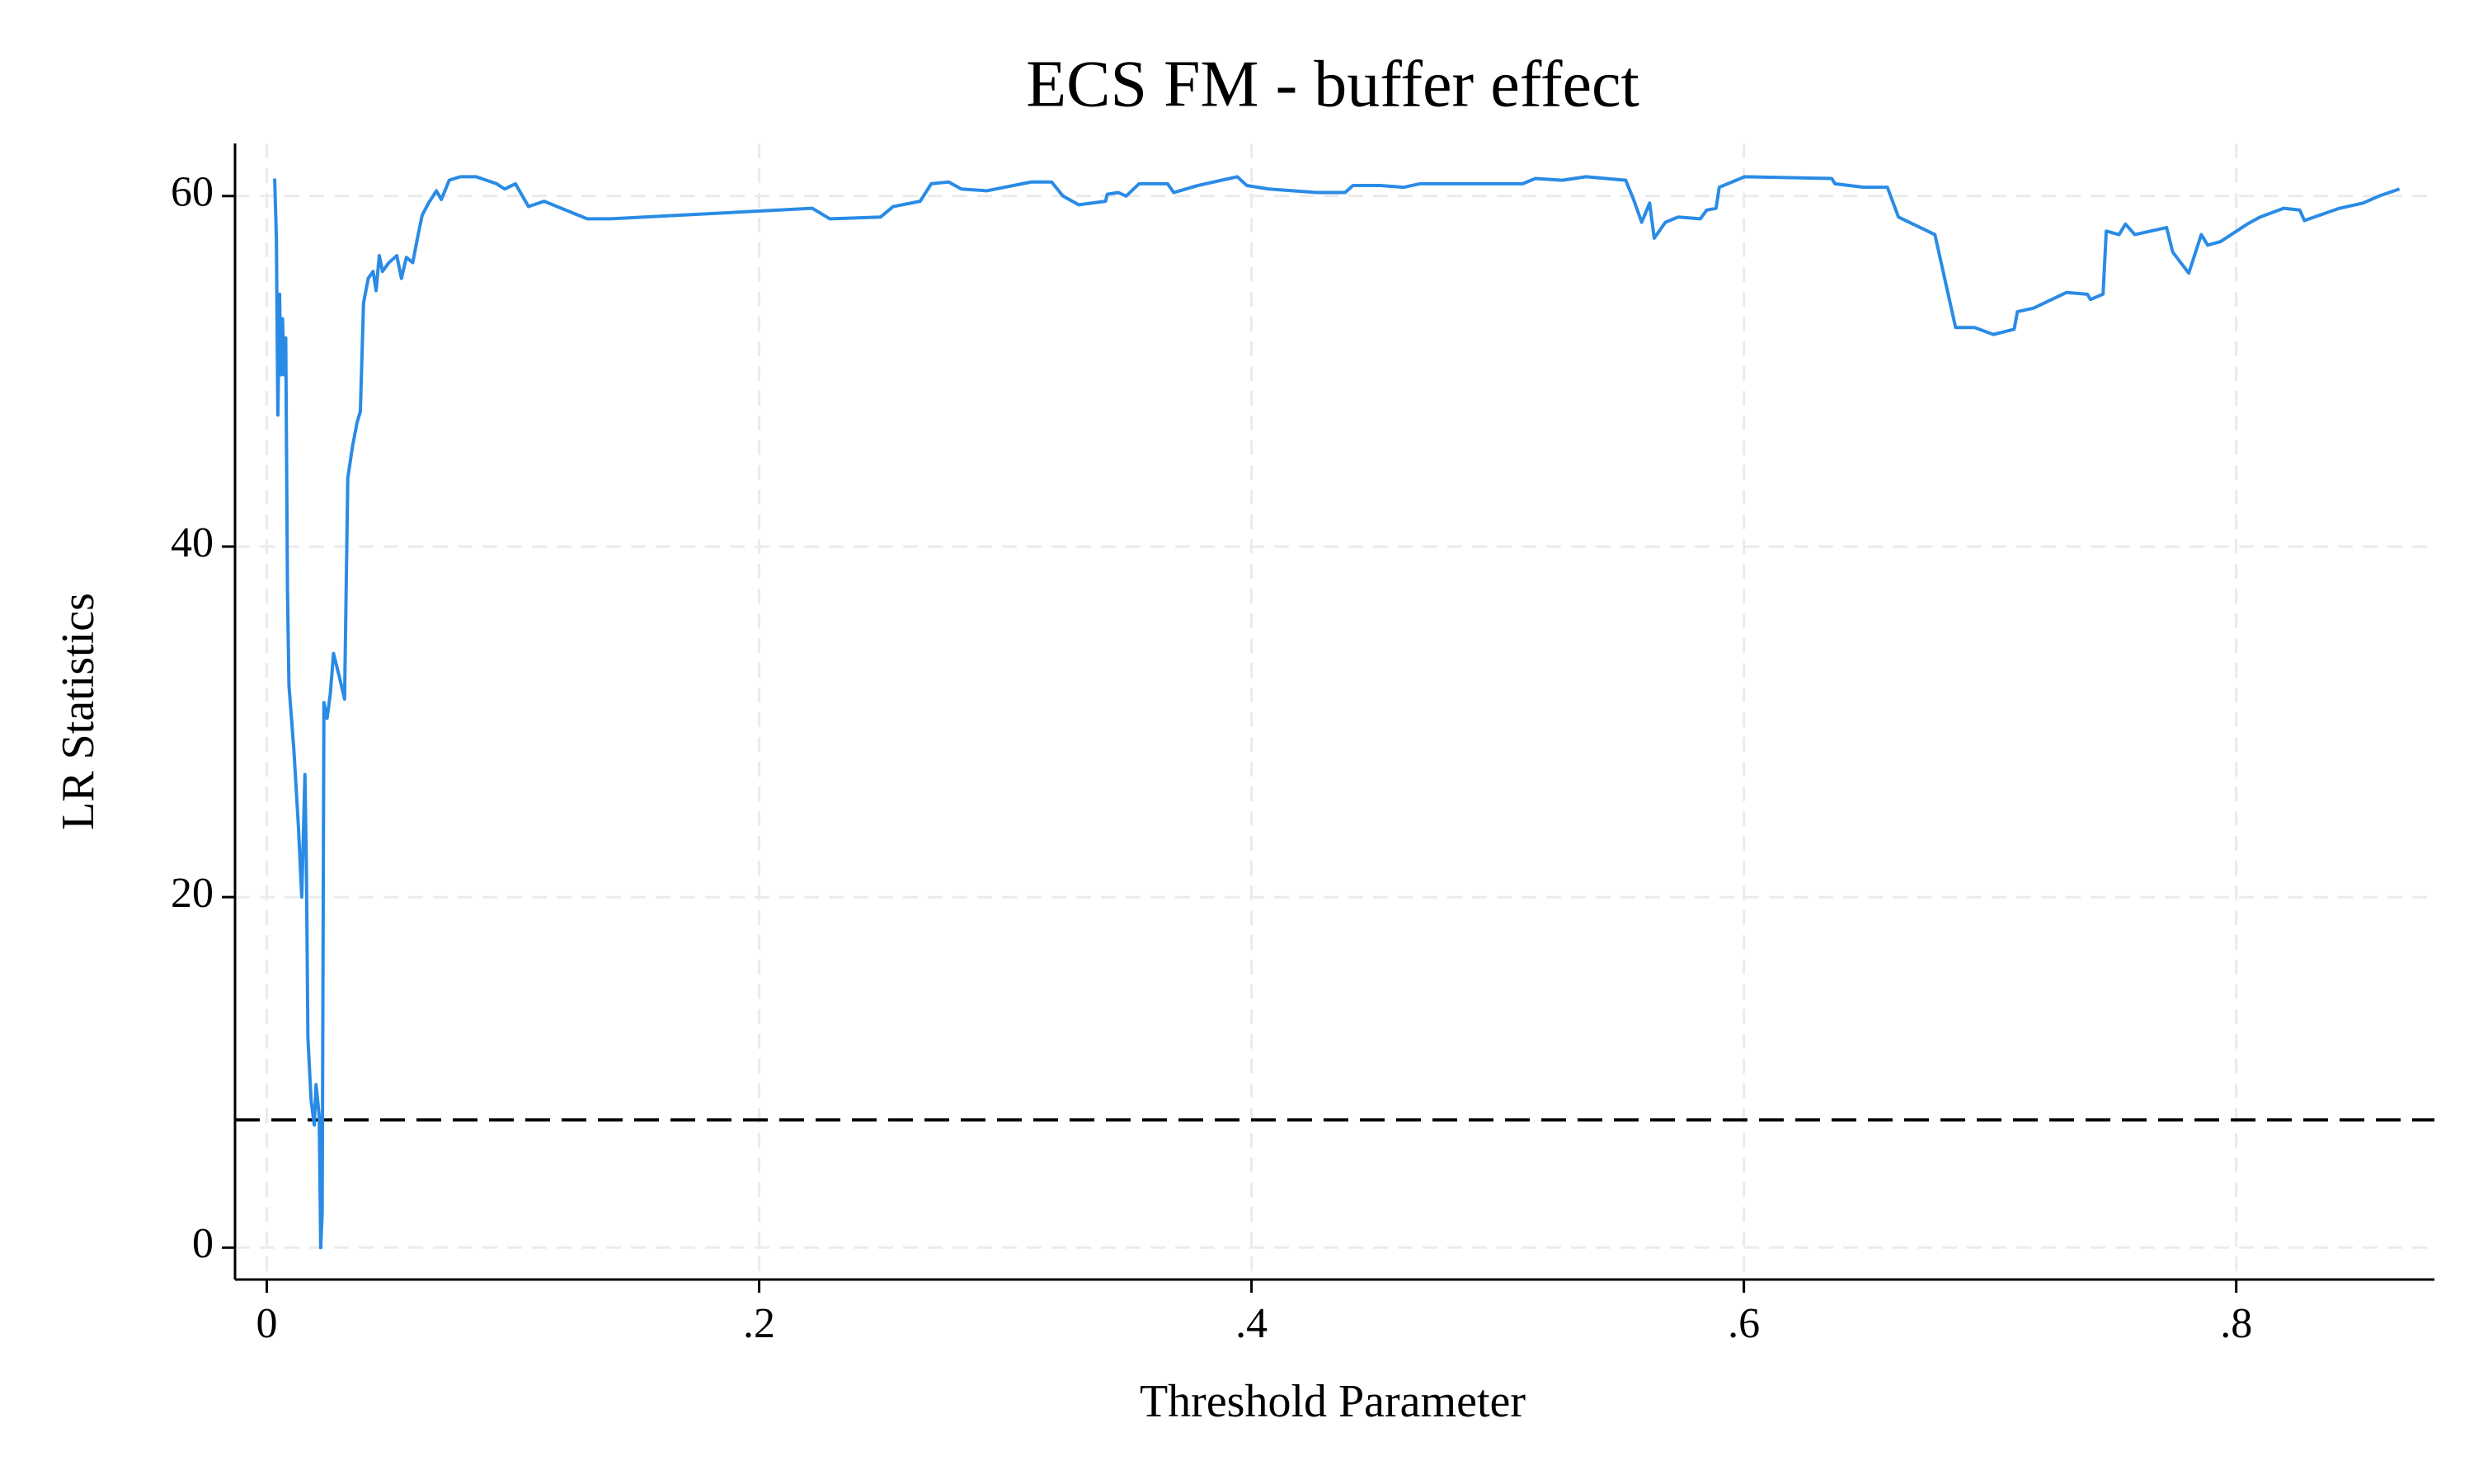 The image size is (2474, 1484). Describe the element at coordinates (192, 542) in the screenshot. I see `y-tick-label: 40` at that location.